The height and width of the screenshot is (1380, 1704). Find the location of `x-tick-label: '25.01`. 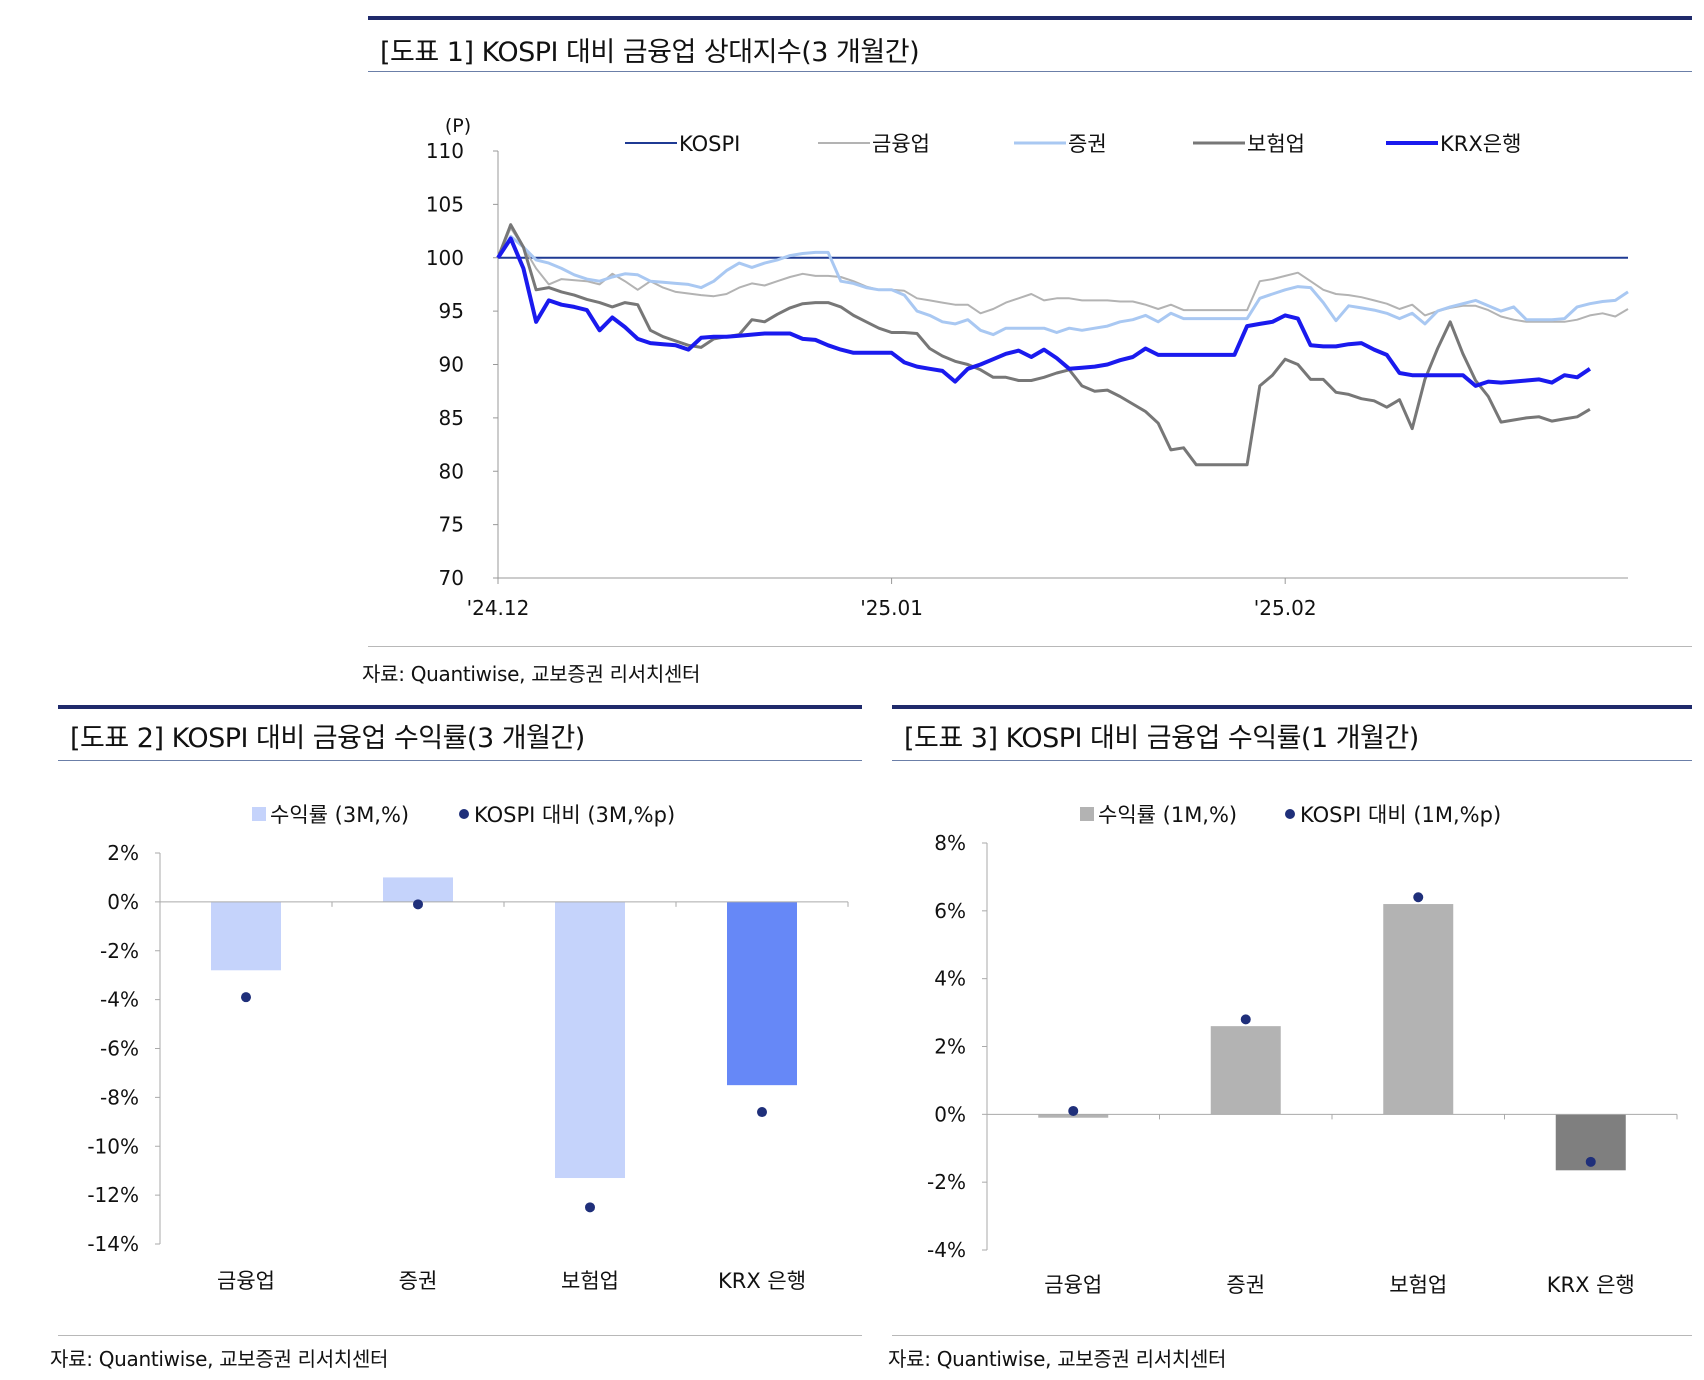

x-tick-label: '25.01 is located at coordinates (891, 608).